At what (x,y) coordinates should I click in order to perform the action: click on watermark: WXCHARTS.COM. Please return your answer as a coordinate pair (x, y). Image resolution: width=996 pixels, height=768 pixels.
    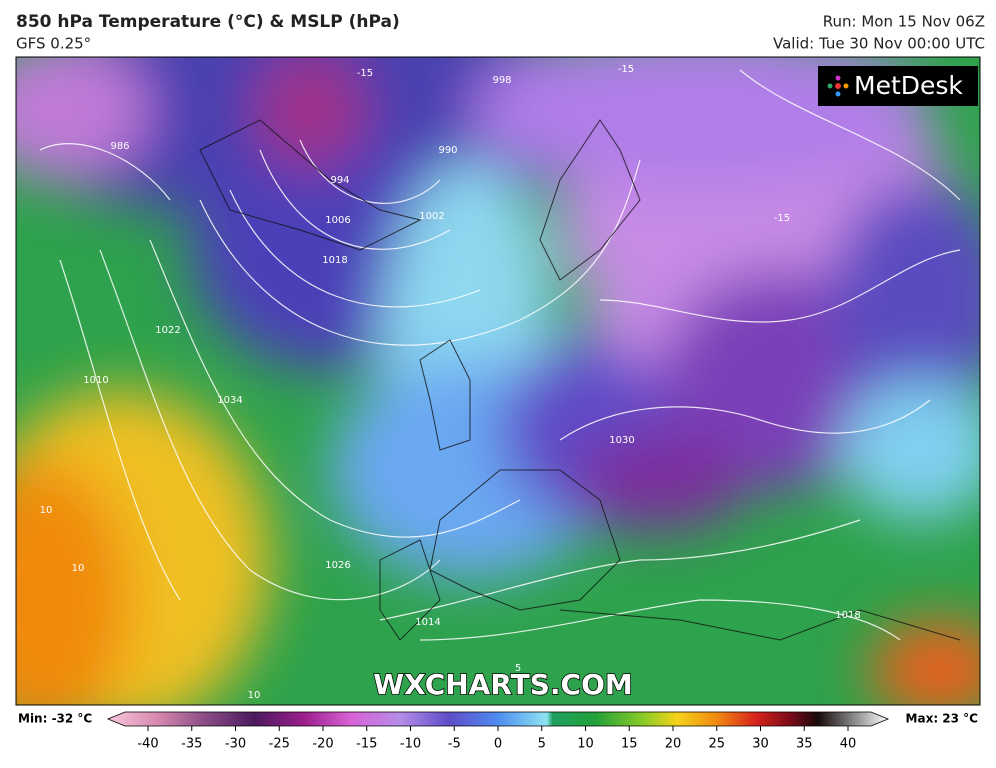
    Looking at the image, I should click on (503, 684).